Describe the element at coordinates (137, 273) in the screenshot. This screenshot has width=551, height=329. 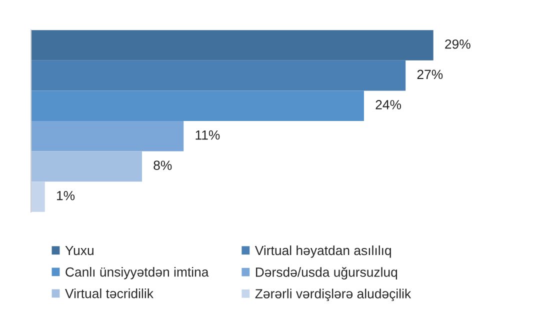
I see `legend-label: Canlı ünsiyyətdən imtina` at that location.